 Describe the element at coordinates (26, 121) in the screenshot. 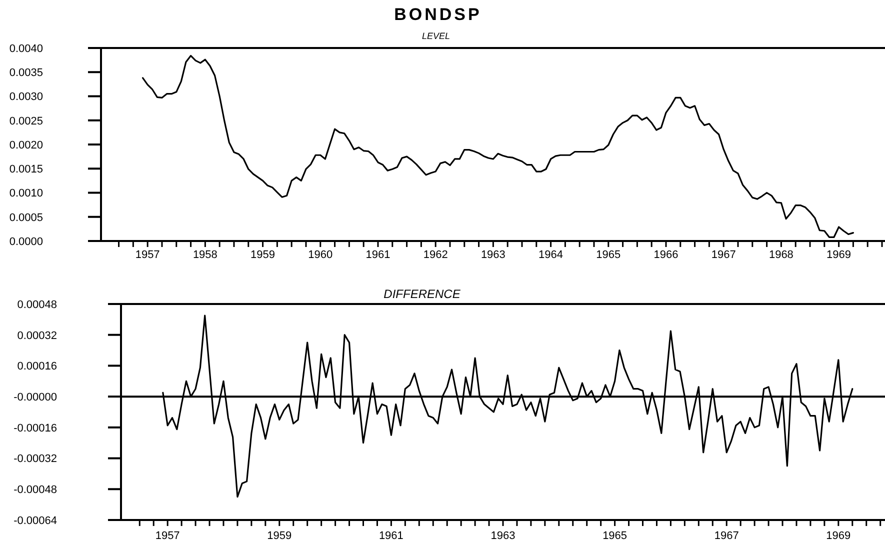

I see `y-tick-label: 0.0025` at that location.